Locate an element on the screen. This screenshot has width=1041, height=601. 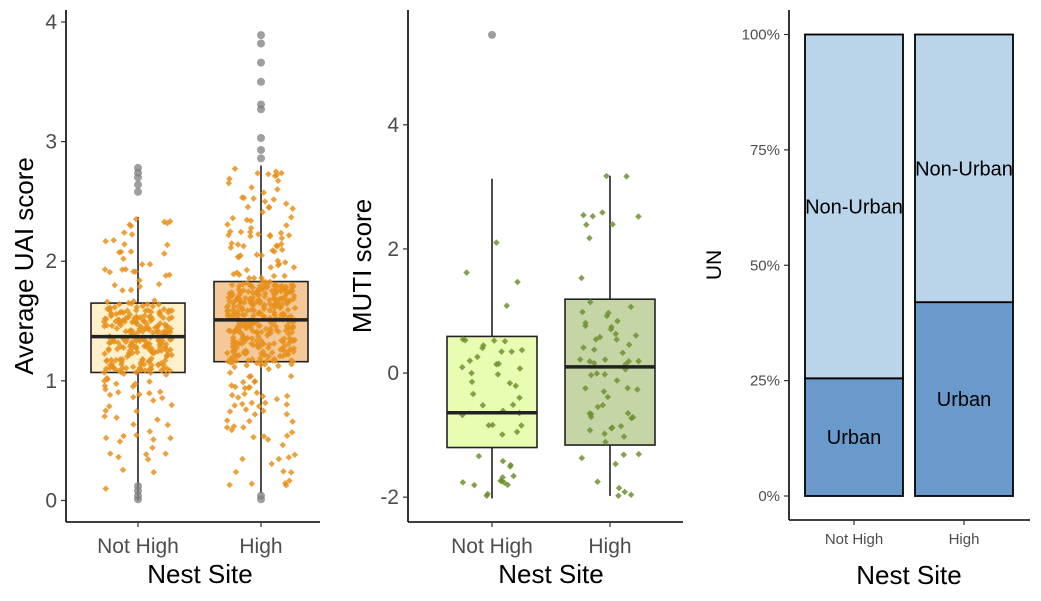
x-axis-title: Nest Site is located at coordinates (551, 574).